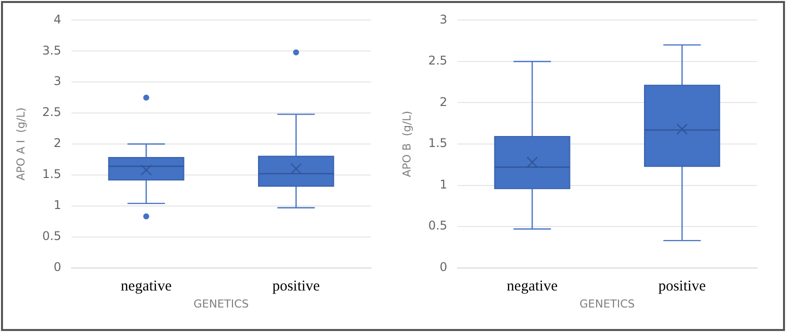 The width and height of the screenshot is (786, 332). What do you see at coordinates (21, 144) in the screenshot?
I see `y-axis-title: APO A I (g/L)` at bounding box center [21, 144].